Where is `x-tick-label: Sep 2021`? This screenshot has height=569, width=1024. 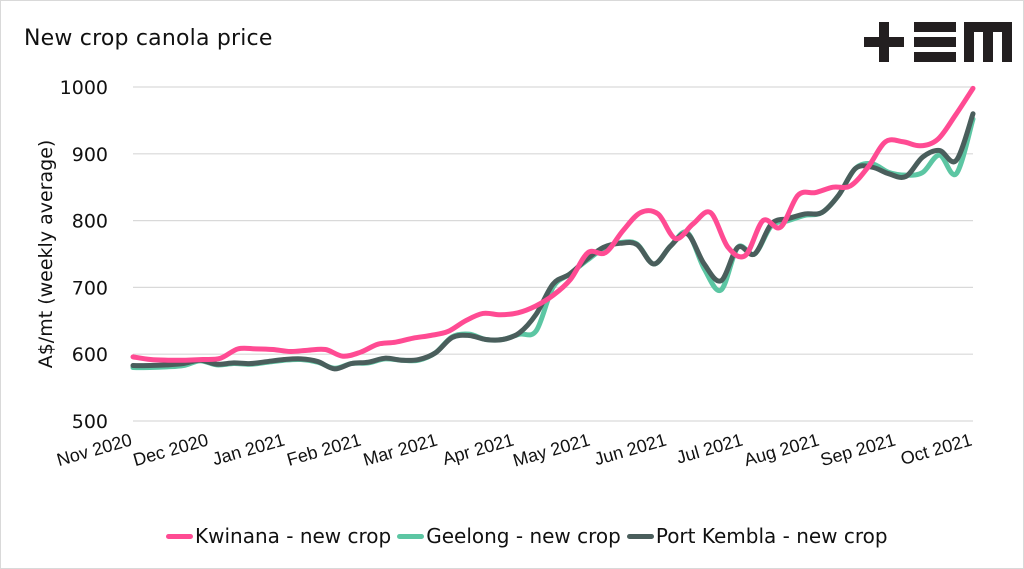
x-tick-label: Sep 2021 is located at coordinates (858, 450).